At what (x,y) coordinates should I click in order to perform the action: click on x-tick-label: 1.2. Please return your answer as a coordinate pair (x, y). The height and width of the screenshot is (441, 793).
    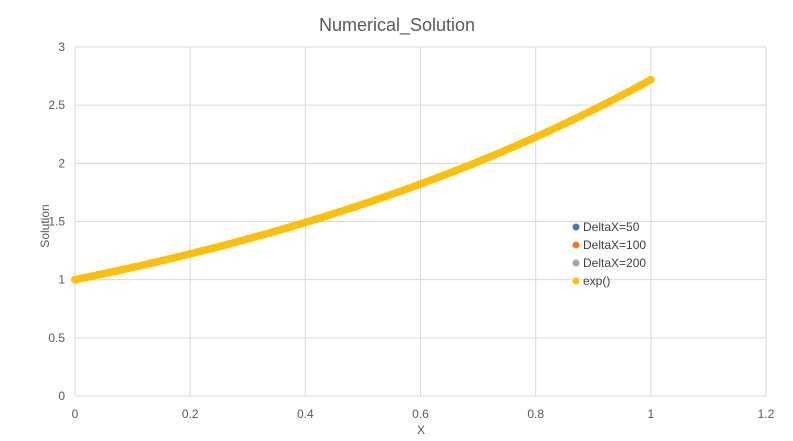
    Looking at the image, I should click on (766, 414).